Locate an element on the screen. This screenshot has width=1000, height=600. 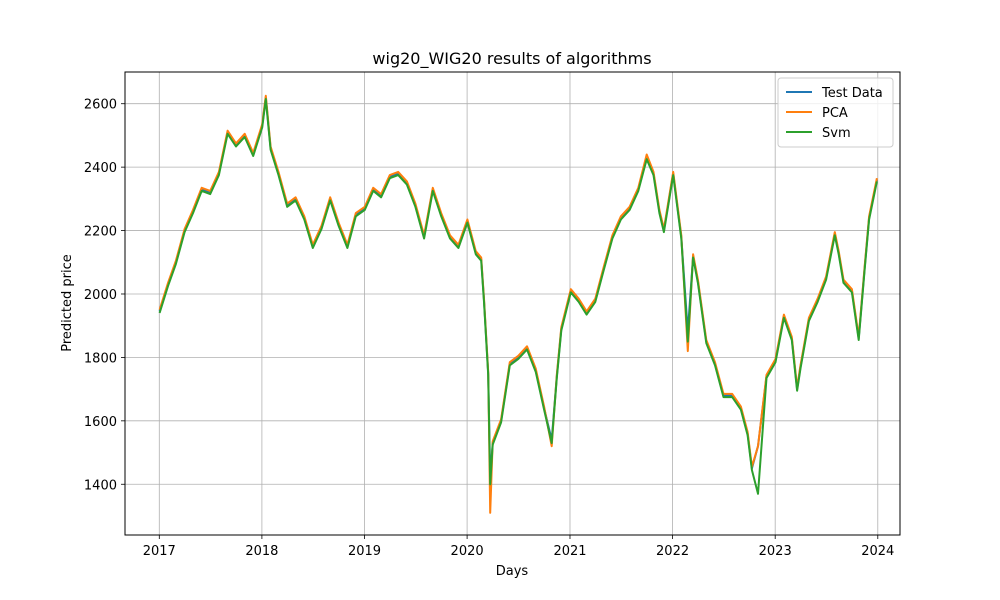
legend-label-pca: PCA is located at coordinates (835, 113).